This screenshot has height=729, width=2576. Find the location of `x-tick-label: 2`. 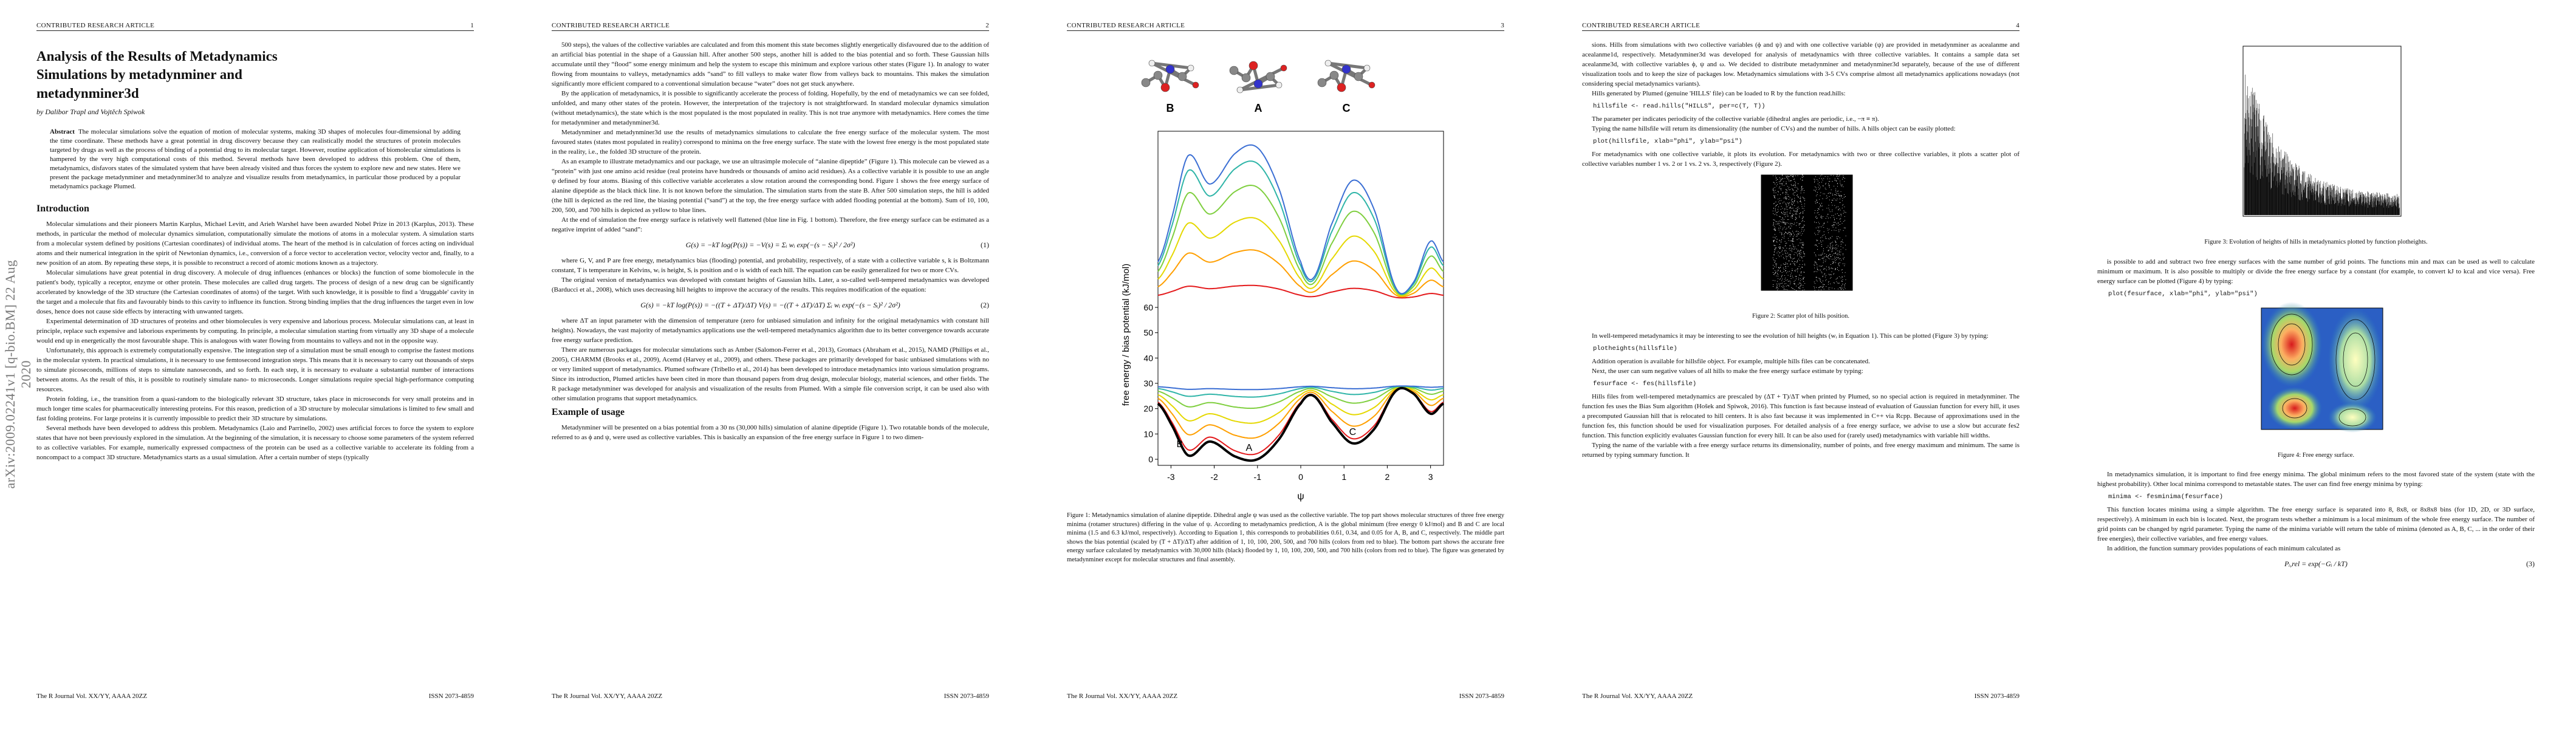

x-tick-label: 2 is located at coordinates (1387, 477).